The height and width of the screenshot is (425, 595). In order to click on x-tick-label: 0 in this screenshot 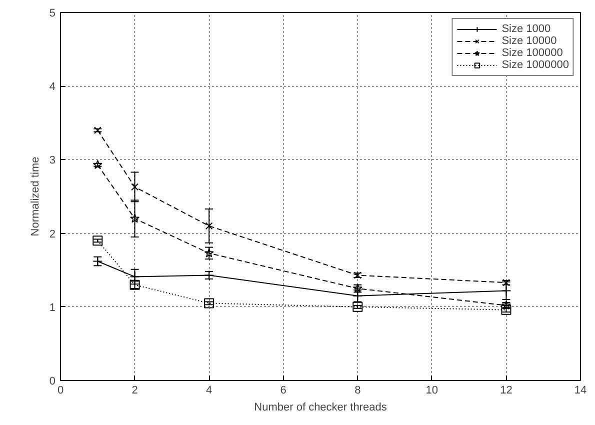, I will do `click(60, 390)`.